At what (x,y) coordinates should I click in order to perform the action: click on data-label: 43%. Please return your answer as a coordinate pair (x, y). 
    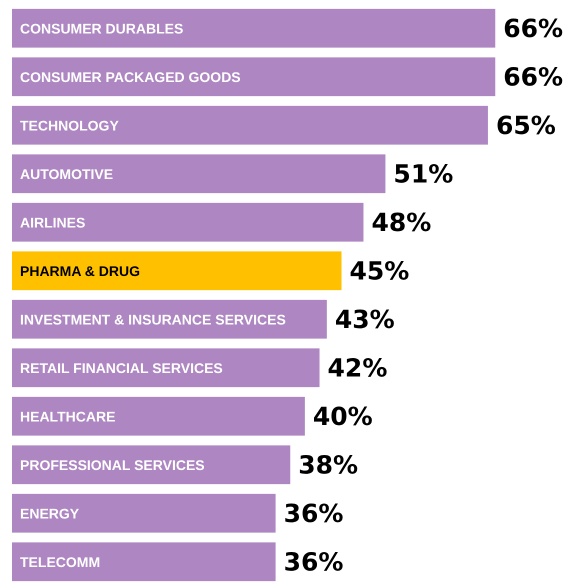
    Looking at the image, I should click on (364, 319).